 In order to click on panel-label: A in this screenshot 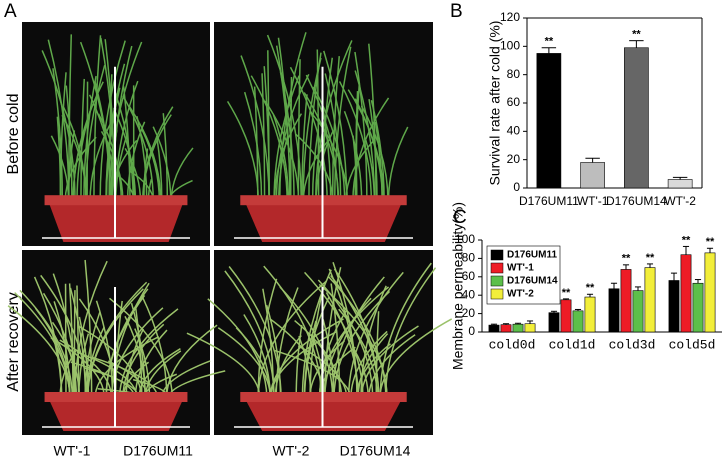, I will do `click(10, 11)`.